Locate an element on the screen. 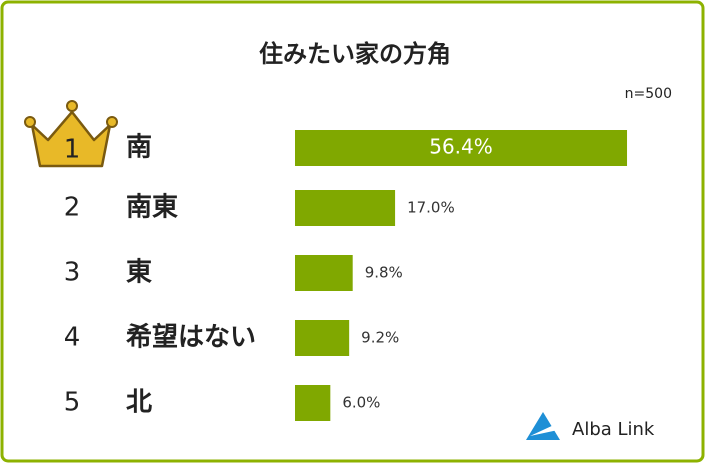 The image size is (706, 464). rank: 5 is located at coordinates (72, 403).